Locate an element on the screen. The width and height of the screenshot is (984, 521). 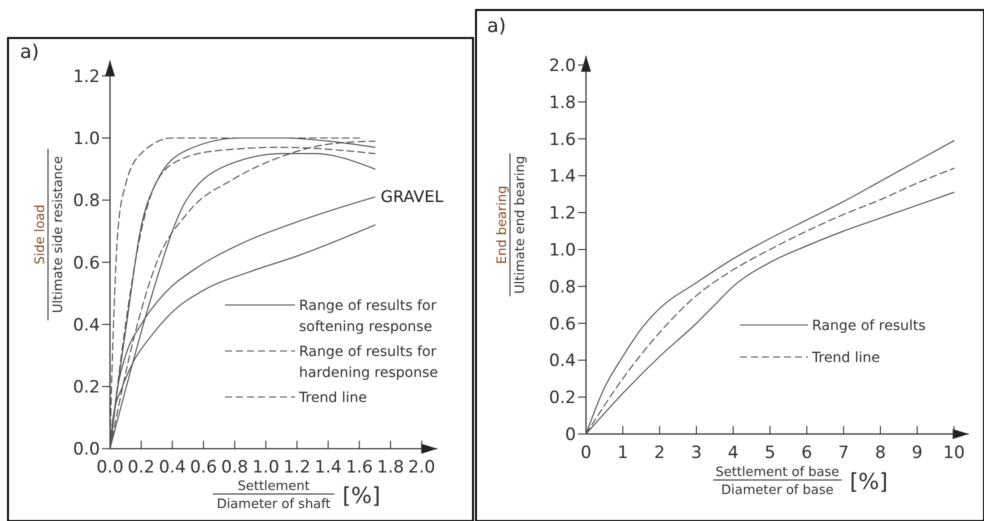
x-tick-label: 7 is located at coordinates (844, 453).